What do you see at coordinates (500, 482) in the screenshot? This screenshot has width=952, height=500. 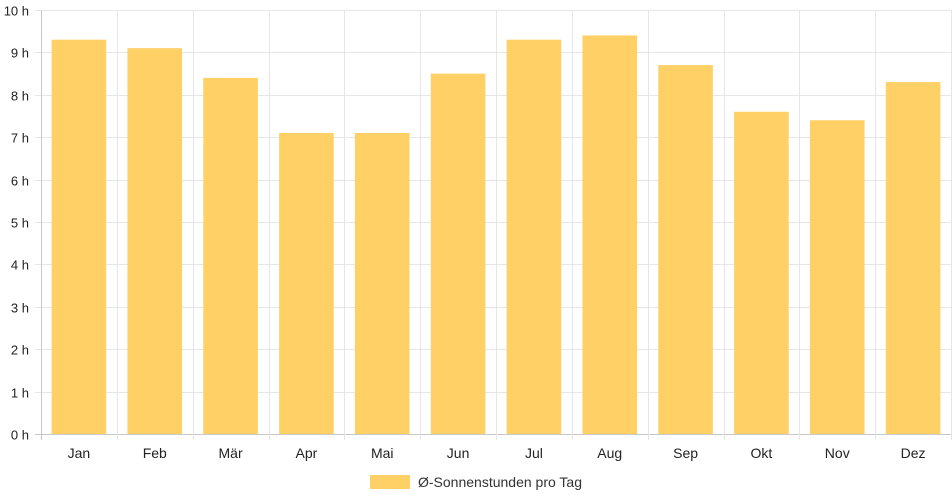 I see `legend-label: Ø-Sonnenstunden pro Tag` at bounding box center [500, 482].